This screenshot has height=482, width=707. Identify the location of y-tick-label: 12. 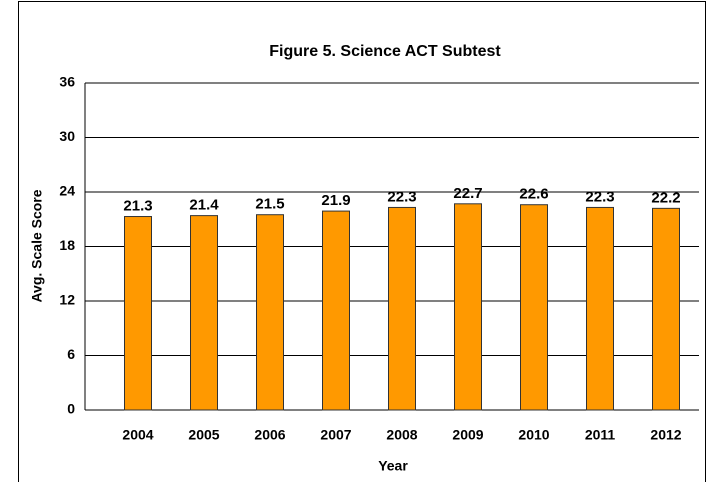
(67, 300).